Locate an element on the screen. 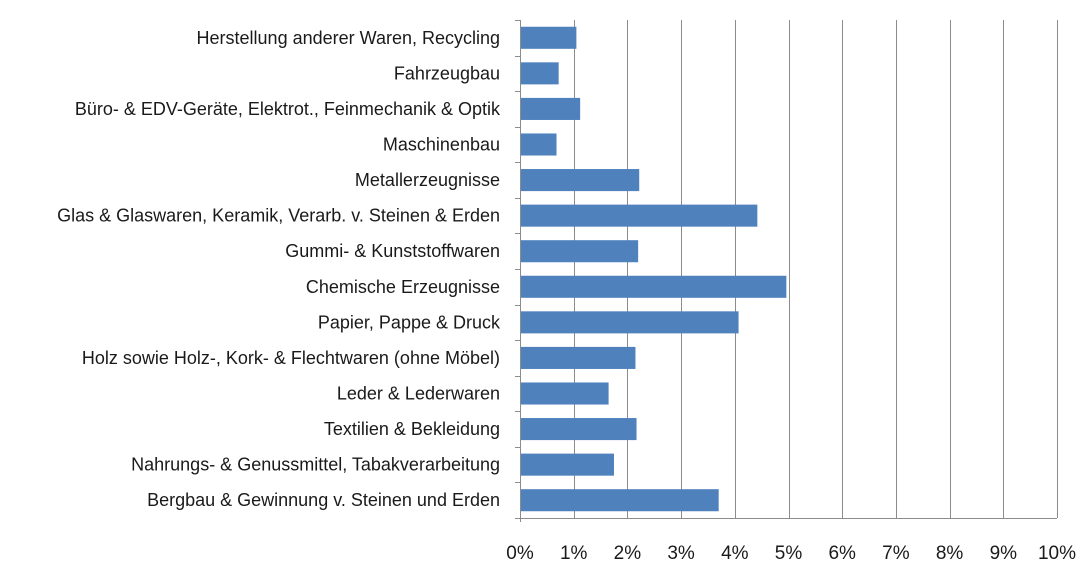 This screenshot has width=1084, height=574. category-label: Bergbau & Gewinnung v. Steinen und Erden is located at coordinates (323, 500).